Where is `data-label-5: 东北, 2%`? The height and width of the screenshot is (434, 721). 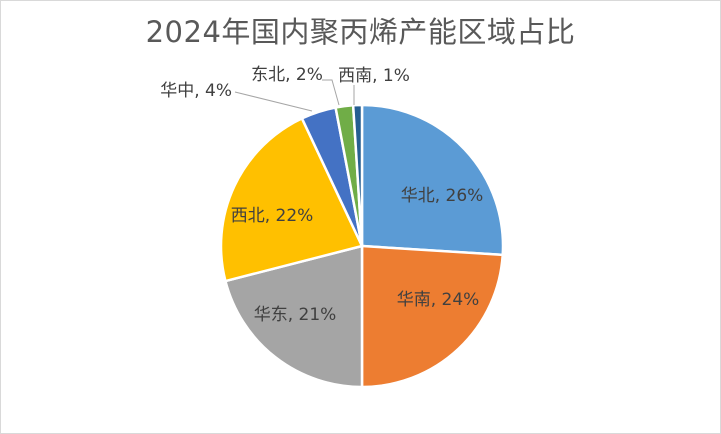 data-label-5: 东北, 2% is located at coordinates (287, 75).